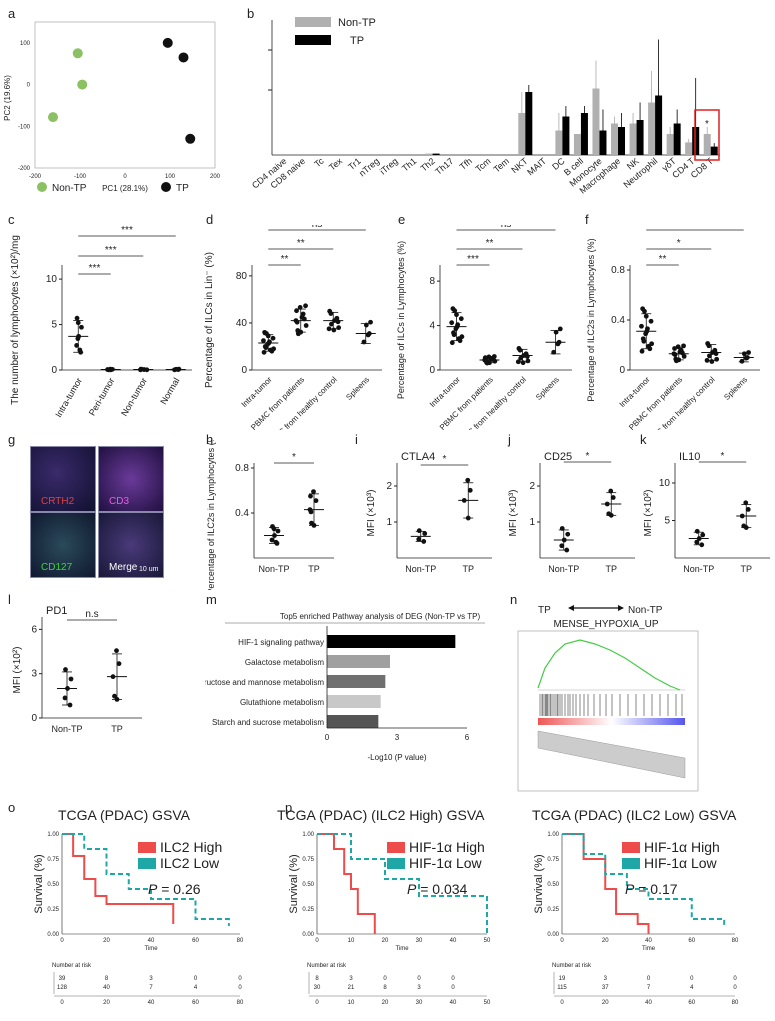  What do you see at coordinates (317, 1003) in the screenshot?
I see `km-risk-xtick: 0` at bounding box center [317, 1003].